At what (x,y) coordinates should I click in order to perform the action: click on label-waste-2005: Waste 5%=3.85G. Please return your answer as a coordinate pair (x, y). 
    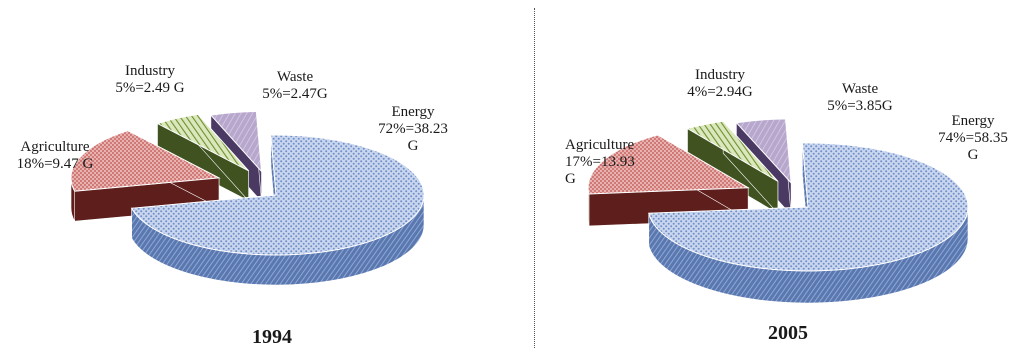
    Looking at the image, I should click on (860, 97).